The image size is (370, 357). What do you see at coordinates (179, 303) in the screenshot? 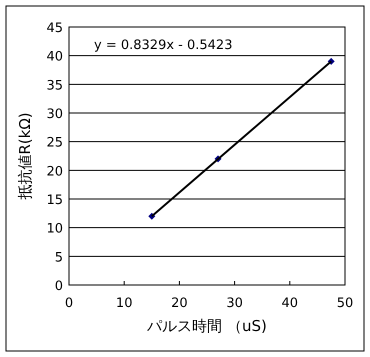
I see `x-tick-label: 20` at bounding box center [179, 303].